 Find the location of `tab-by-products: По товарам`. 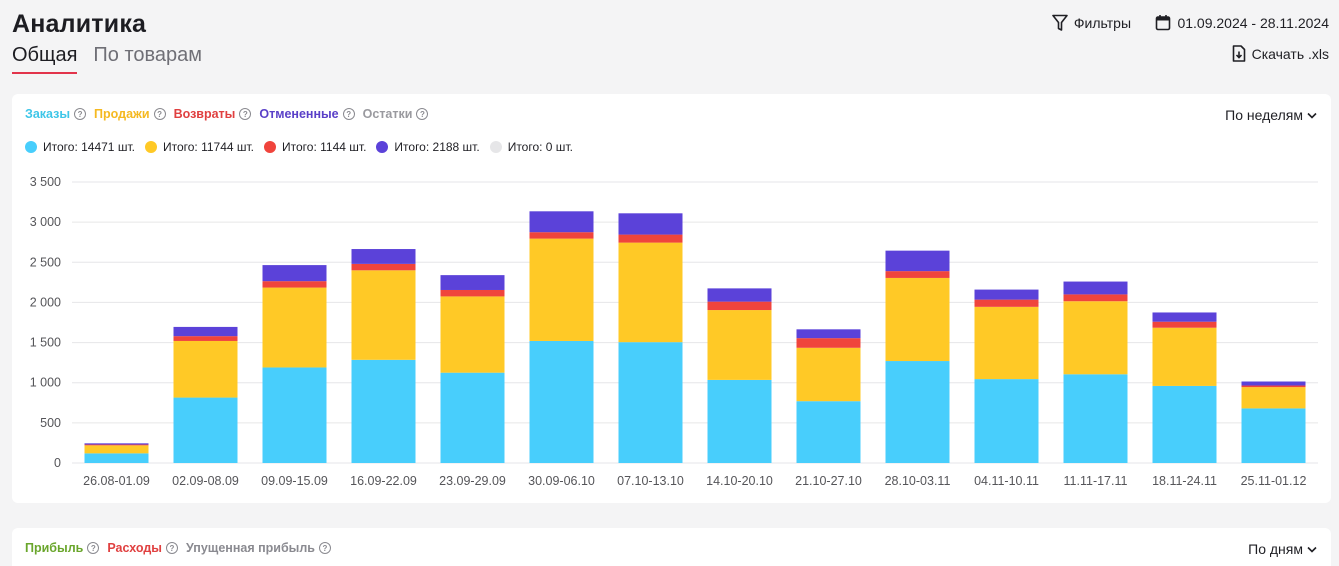

tab-by-products: По товарам is located at coordinates (148, 55).